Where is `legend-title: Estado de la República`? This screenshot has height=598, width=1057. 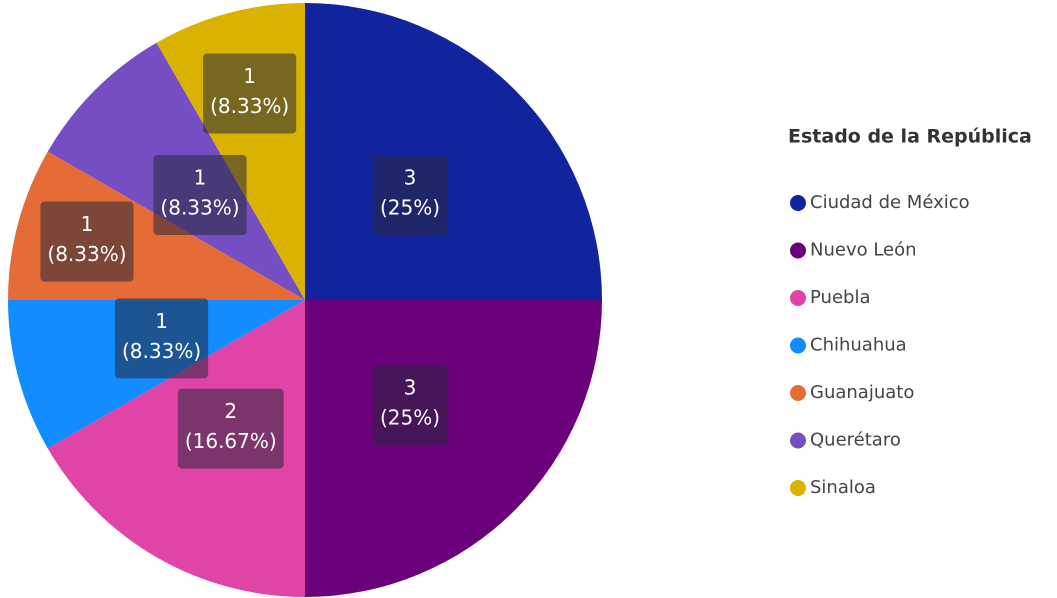 legend-title: Estado de la República is located at coordinates (910, 137).